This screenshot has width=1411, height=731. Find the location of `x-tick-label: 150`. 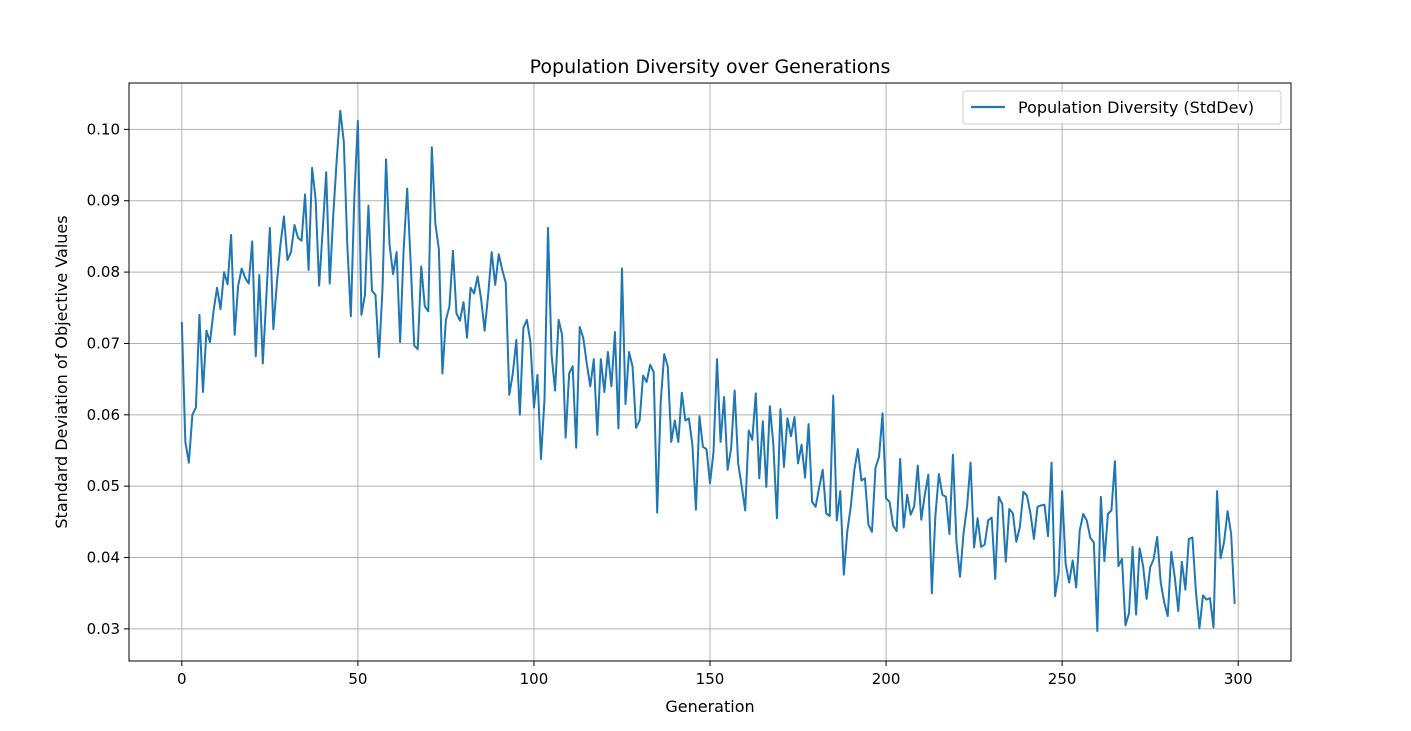

x-tick-label: 150 is located at coordinates (710, 679).